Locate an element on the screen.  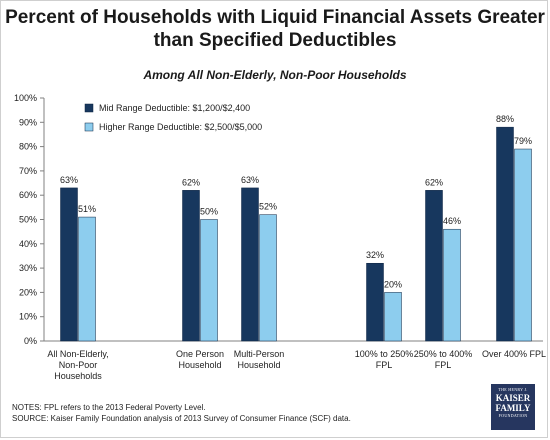
x-tick-label: Households is located at coordinates (78, 376).